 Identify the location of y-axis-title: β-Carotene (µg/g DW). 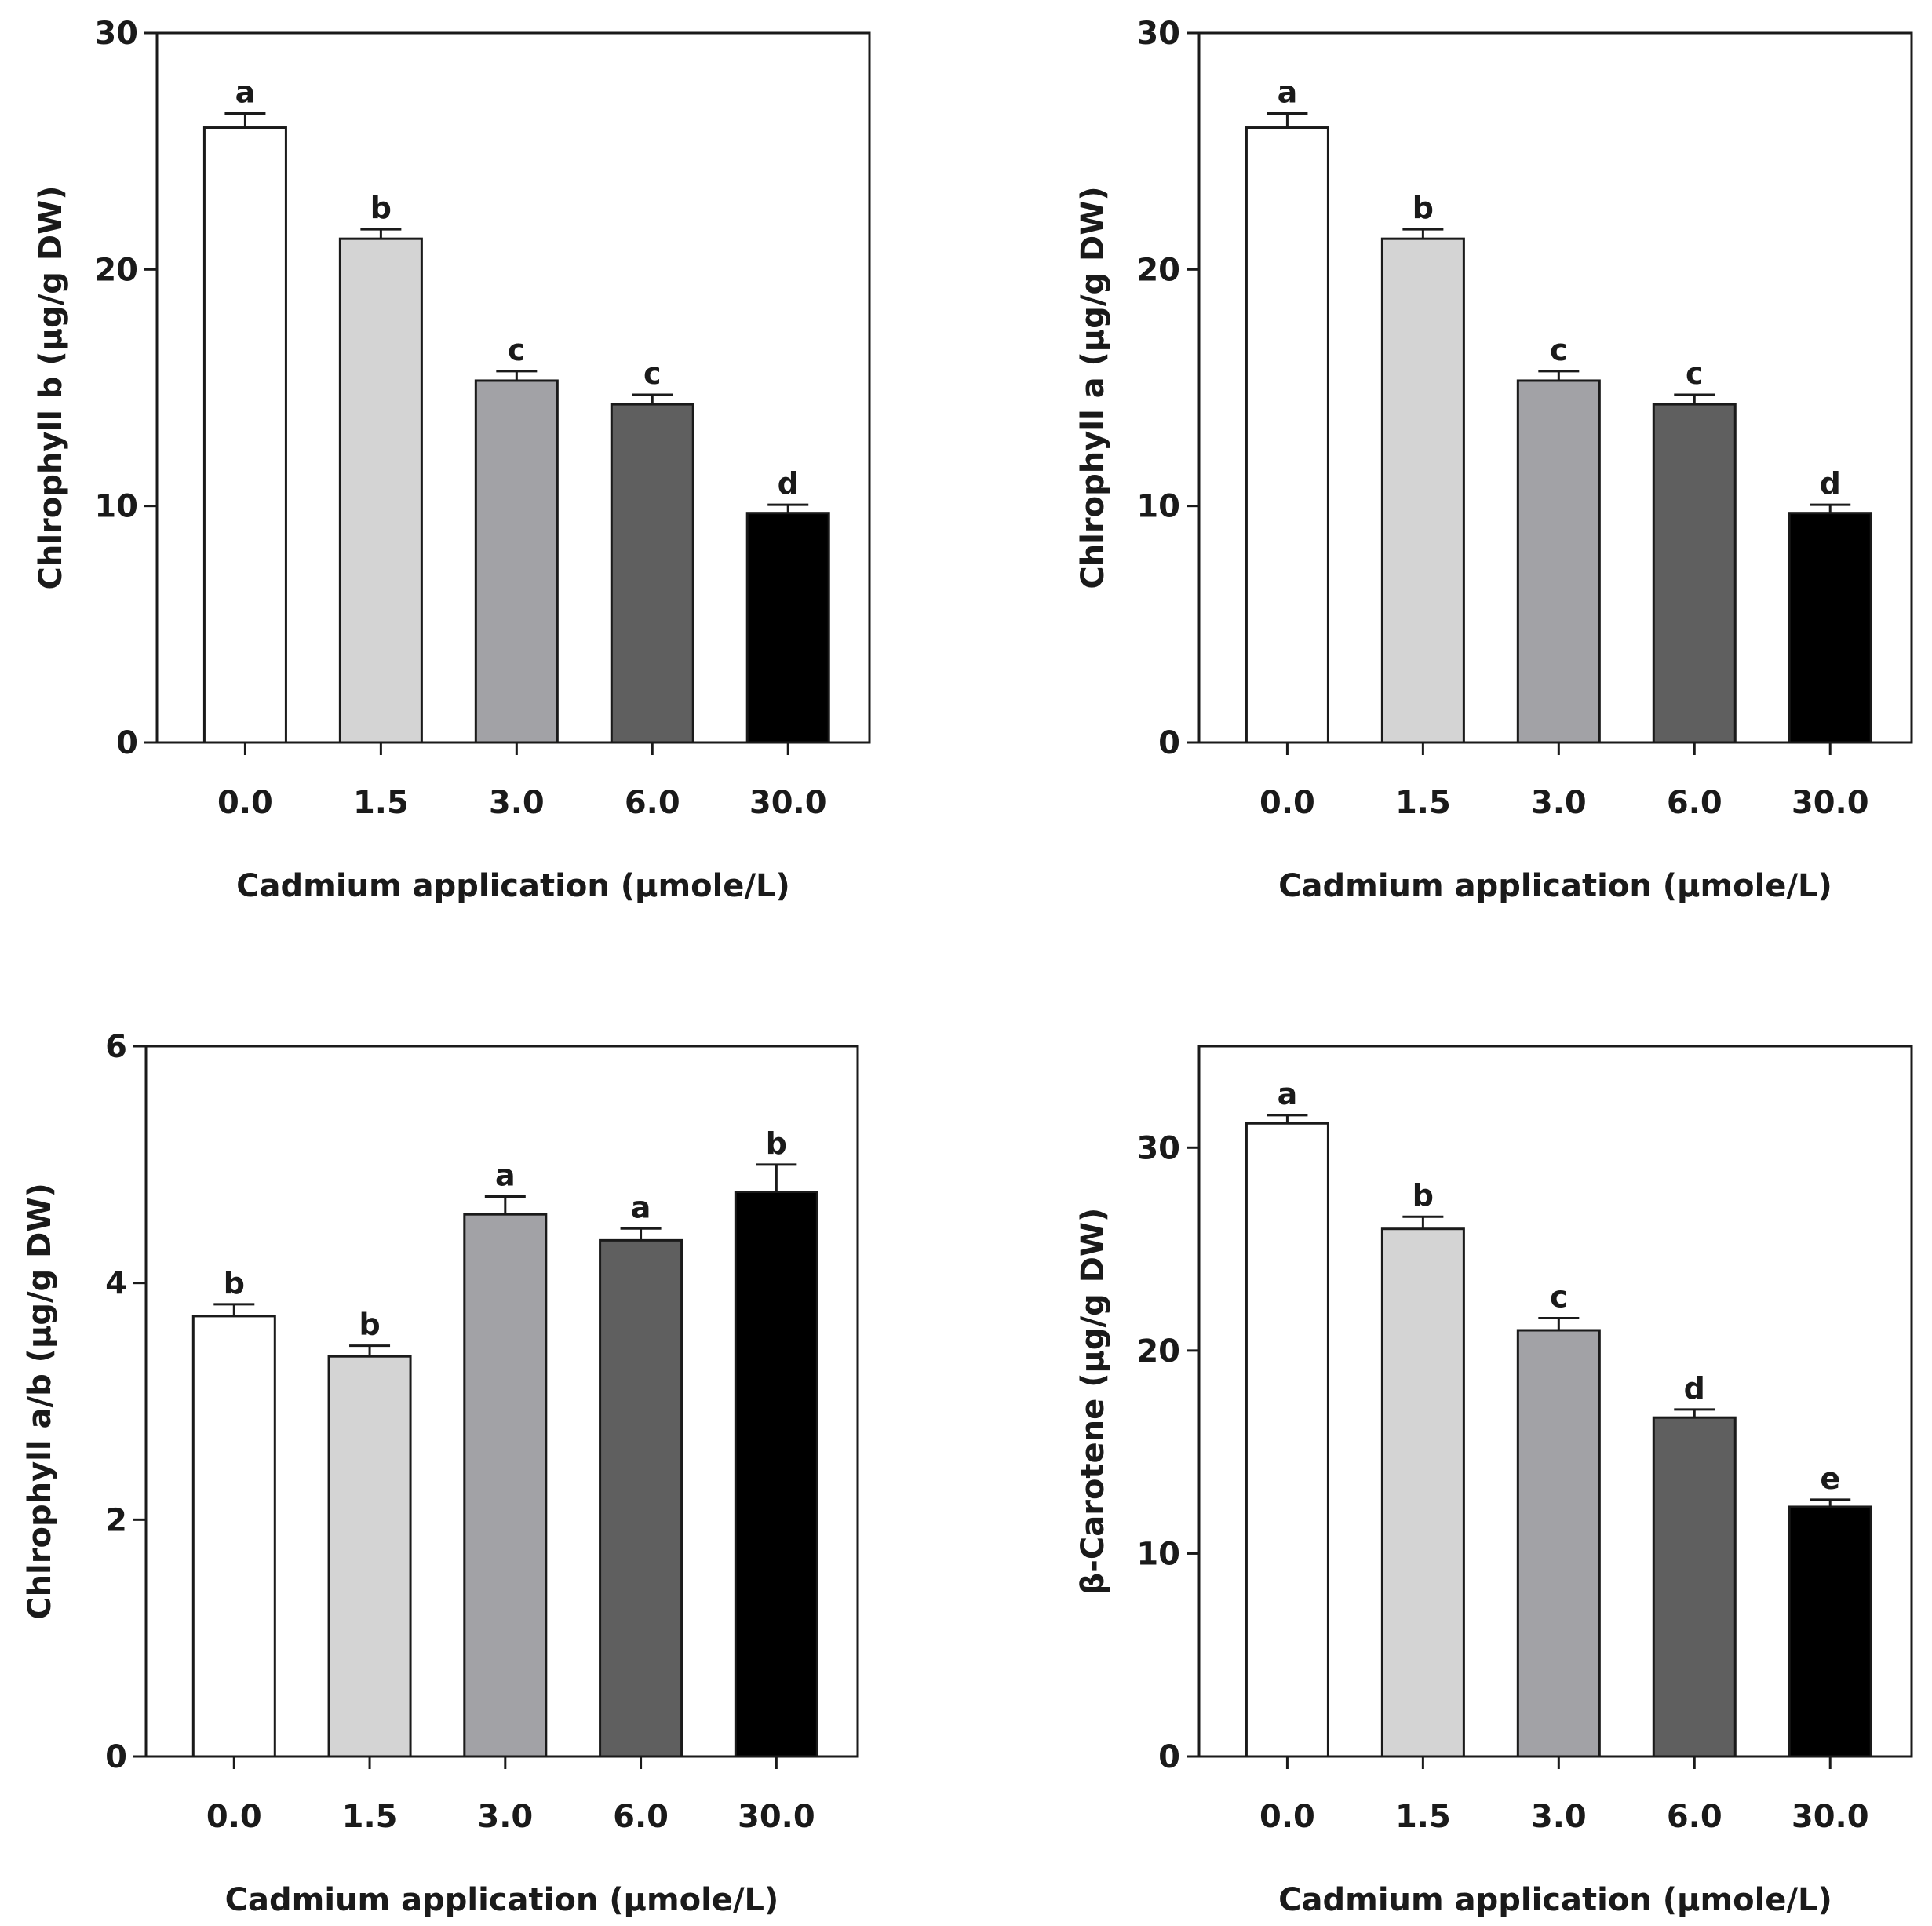
(1093, 1402).